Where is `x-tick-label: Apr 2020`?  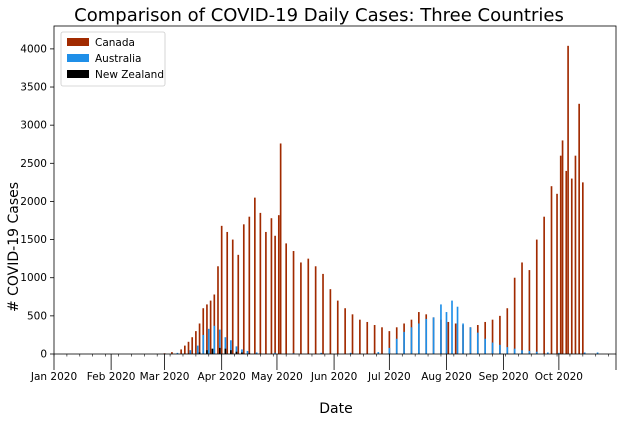
x-tick-label: Apr 2020 is located at coordinates (222, 377).